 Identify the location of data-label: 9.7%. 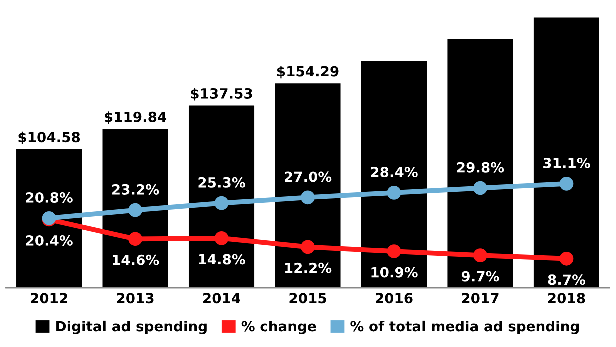
(481, 276).